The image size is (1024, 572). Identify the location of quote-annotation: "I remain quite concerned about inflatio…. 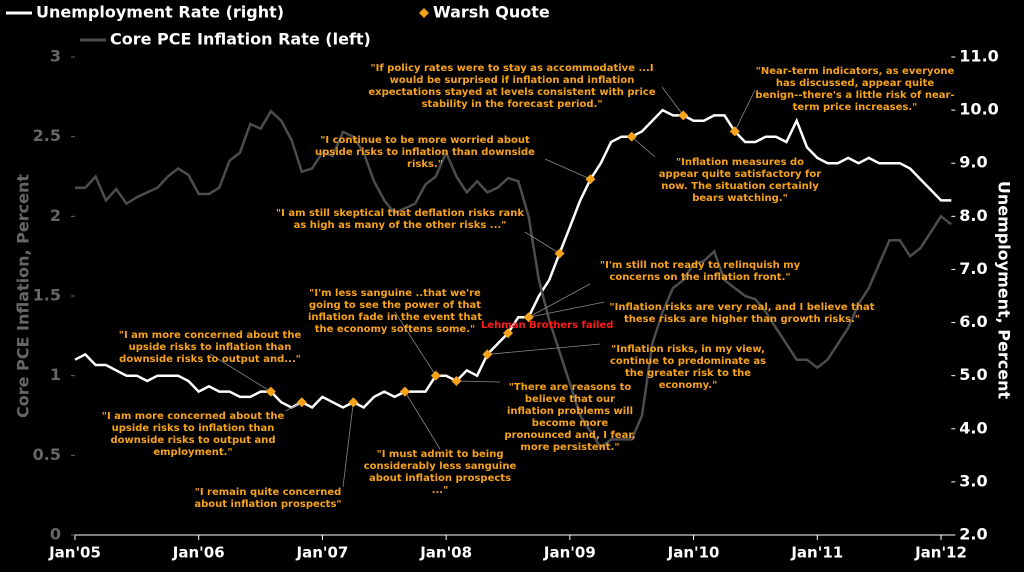
(268, 498).